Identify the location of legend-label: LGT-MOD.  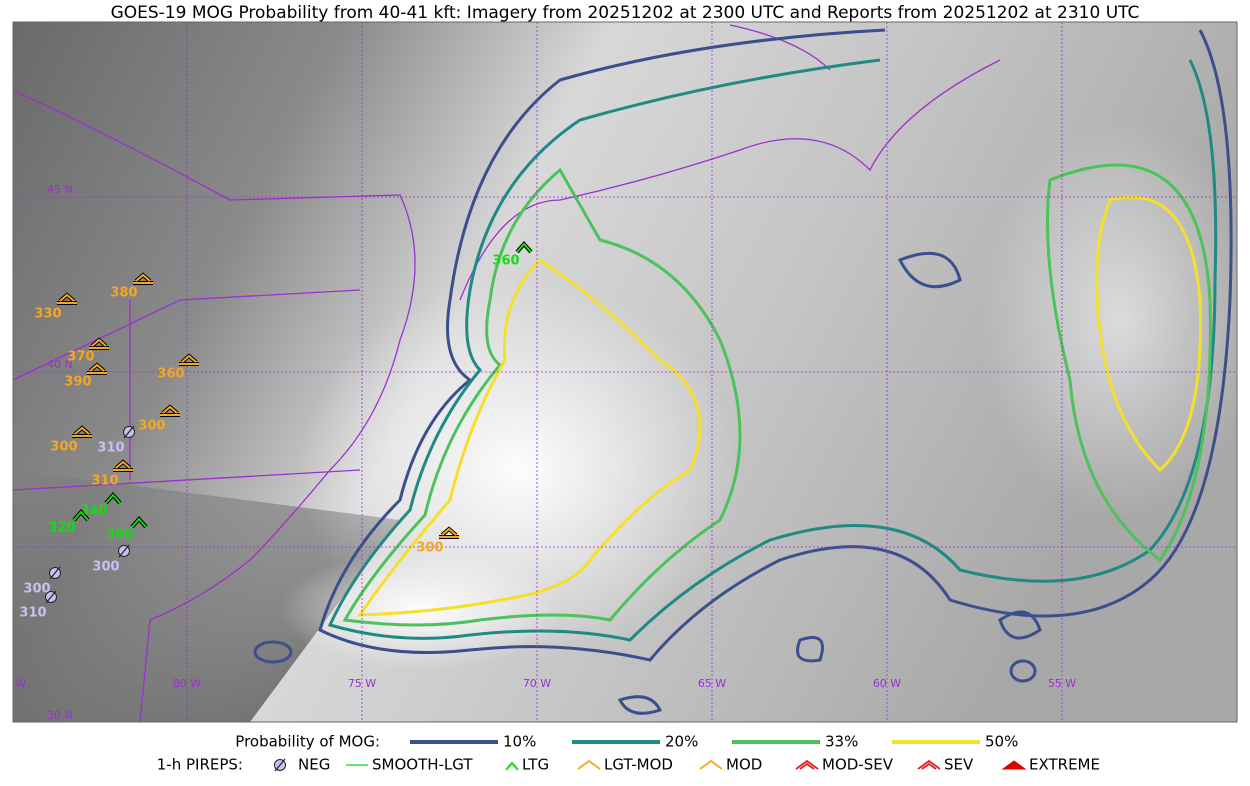
(638, 765).